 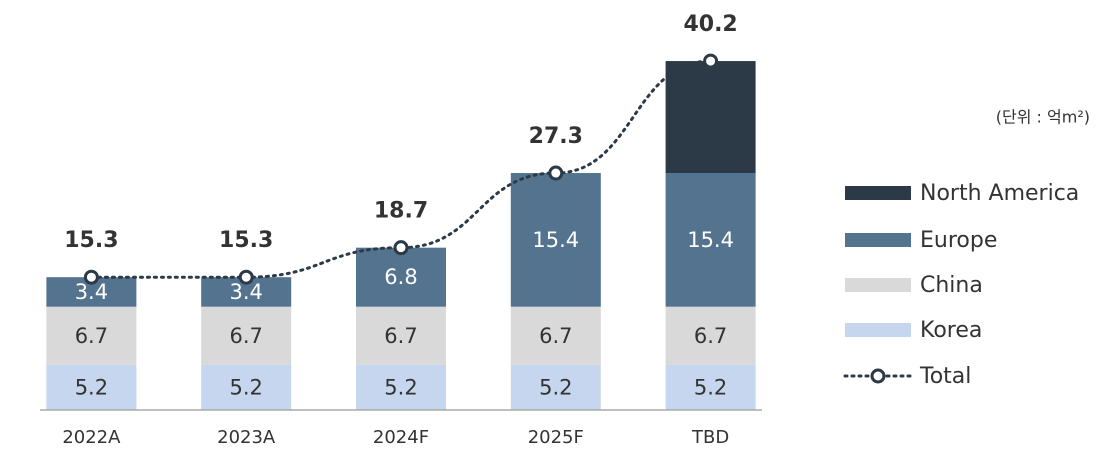 What do you see at coordinates (951, 330) in the screenshot?
I see `legend-label: Korea` at bounding box center [951, 330].